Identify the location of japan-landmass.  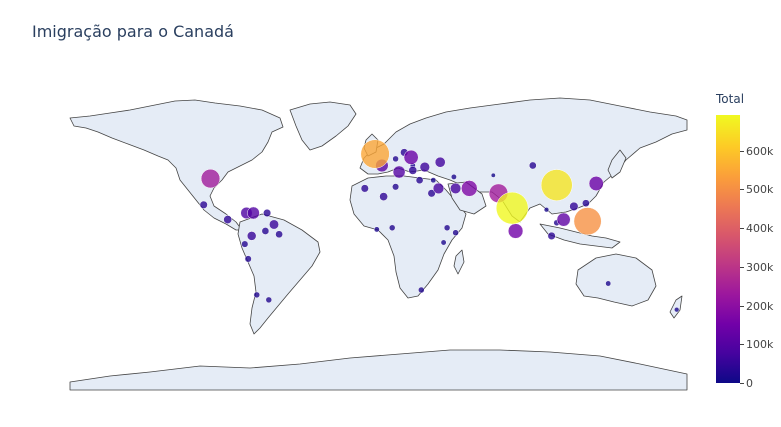
(617, 164).